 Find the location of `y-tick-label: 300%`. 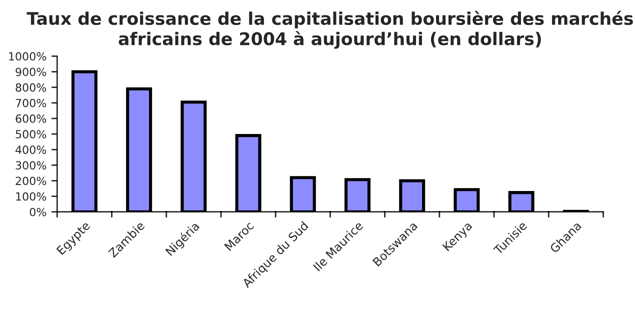

y-tick-label: 300% is located at coordinates (31, 165).